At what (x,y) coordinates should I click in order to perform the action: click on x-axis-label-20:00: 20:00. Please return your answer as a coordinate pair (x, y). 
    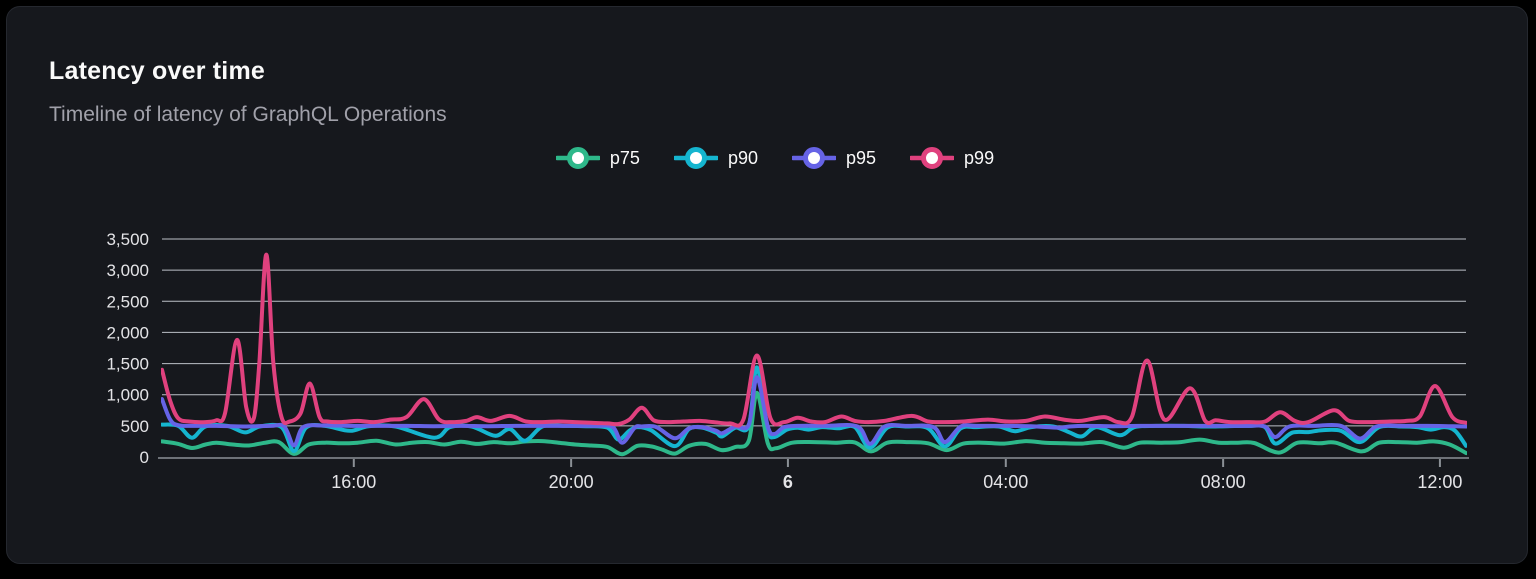
    Looking at the image, I should click on (571, 482).